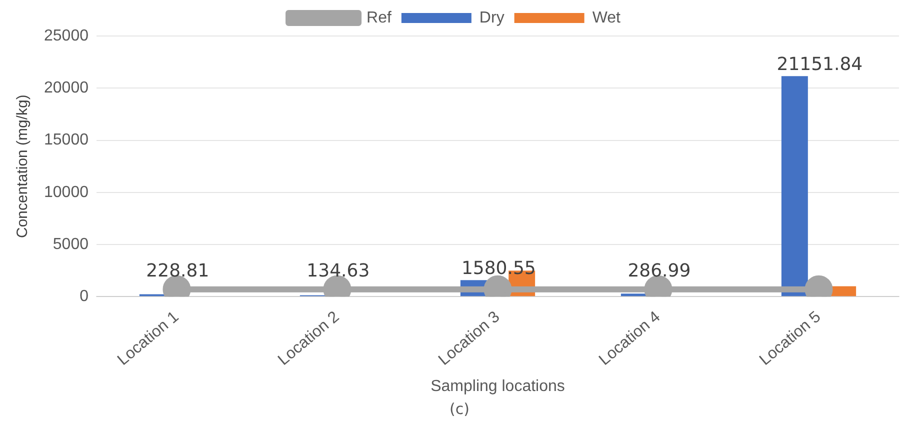  Describe the element at coordinates (607, 17) in the screenshot. I see `legend-label: Wet` at that location.